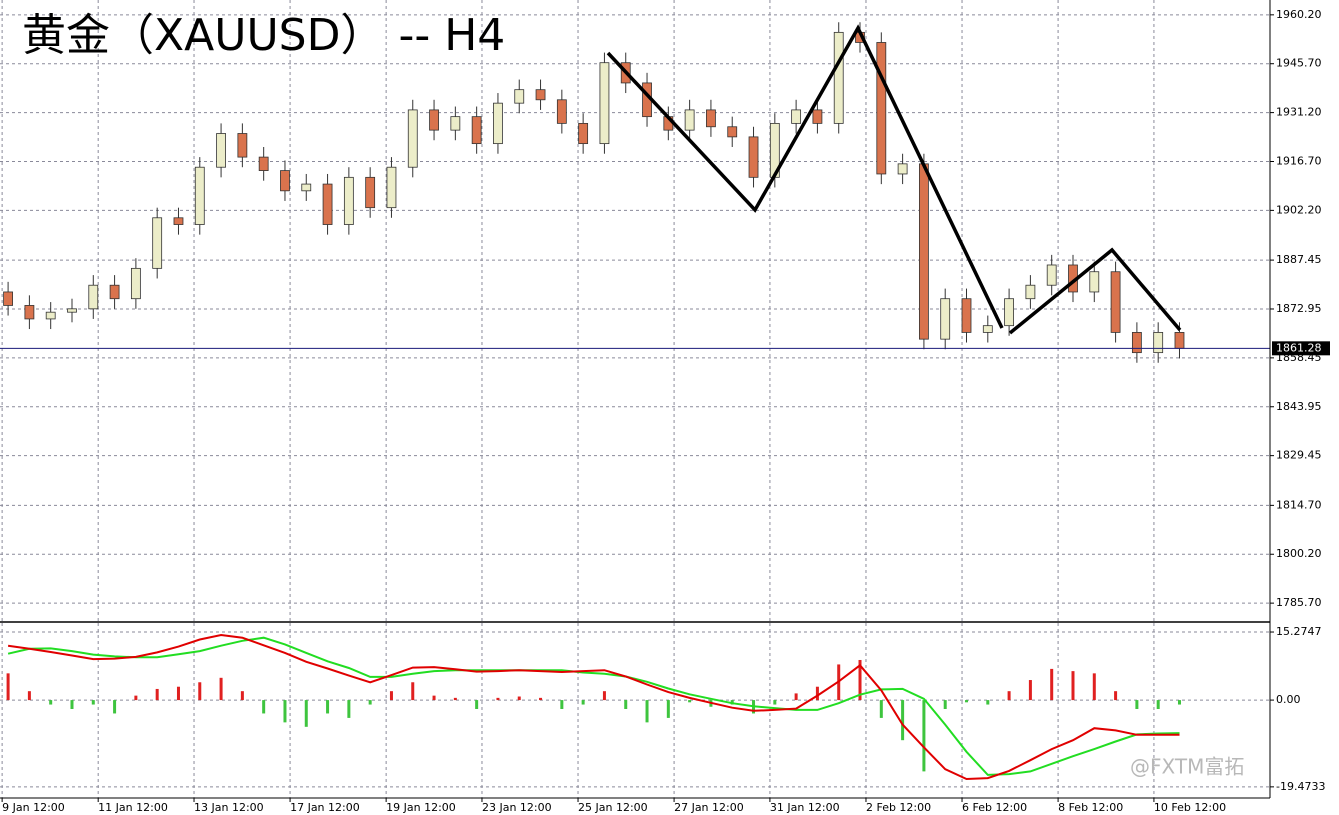  Describe the element at coordinates (517, 807) in the screenshot. I see `x-tick-label: 23 Jan 12:00` at that location.